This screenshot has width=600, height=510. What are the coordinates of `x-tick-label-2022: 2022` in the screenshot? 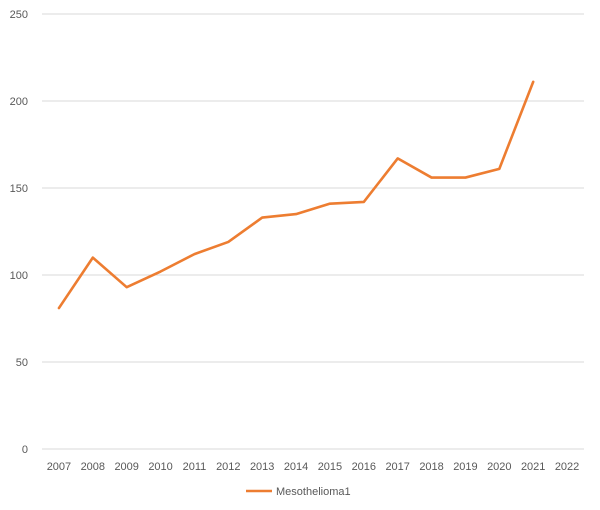 It's located at (567, 467).